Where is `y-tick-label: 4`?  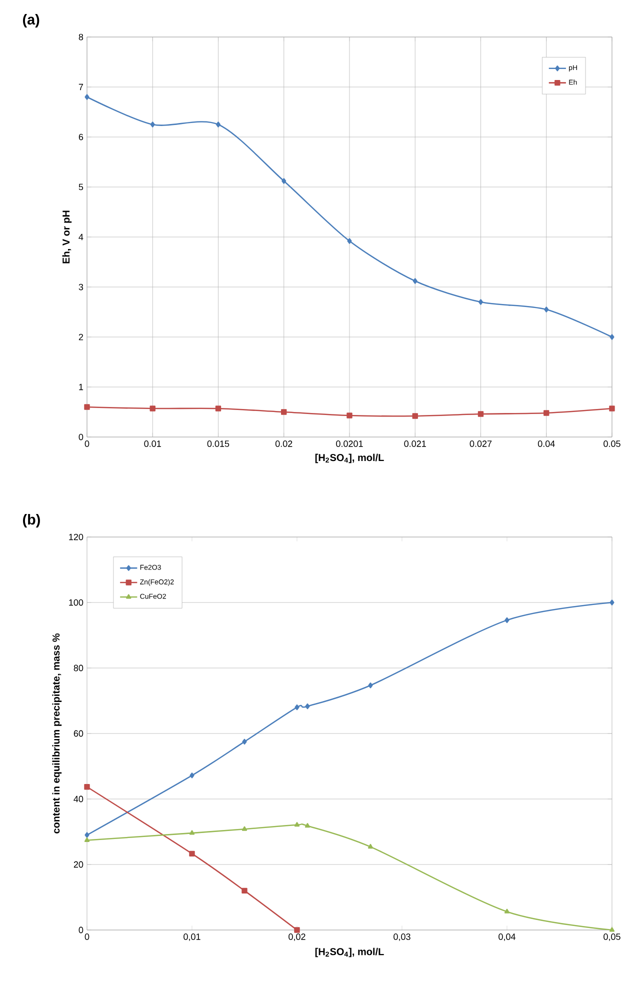
y-tick-label: 4 is located at coordinates (81, 237).